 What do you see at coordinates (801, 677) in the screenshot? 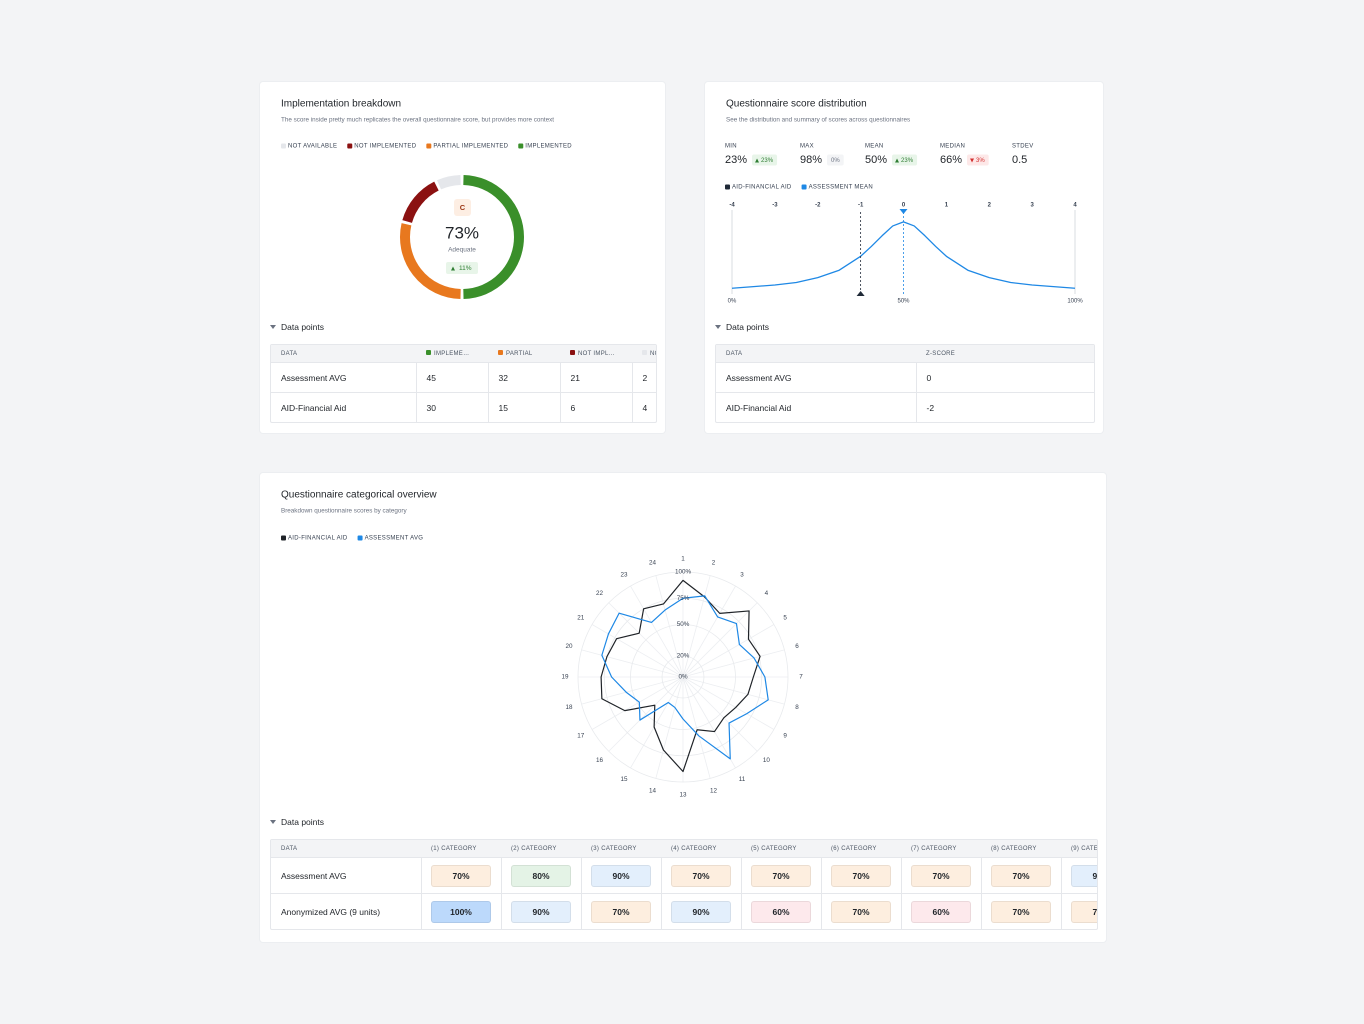
I see `category-label: 7` at bounding box center [801, 677].